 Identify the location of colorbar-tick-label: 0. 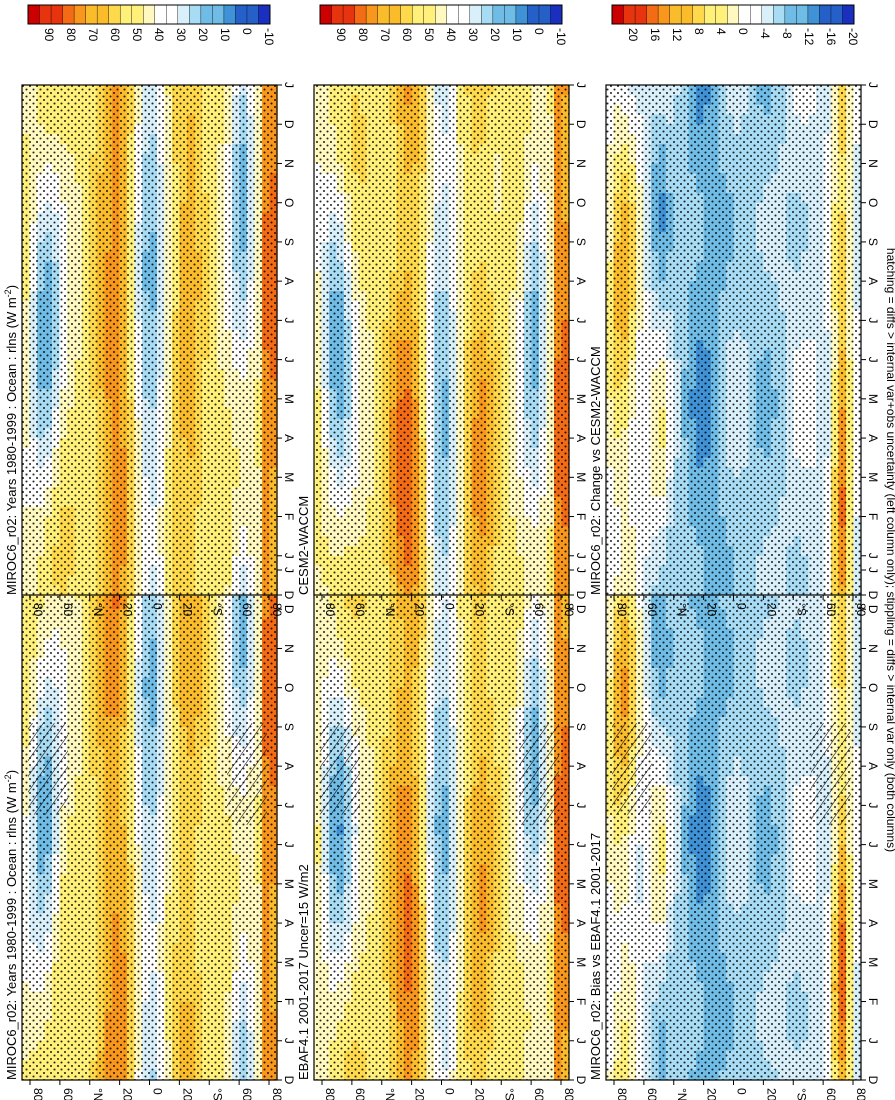
(247, 31).